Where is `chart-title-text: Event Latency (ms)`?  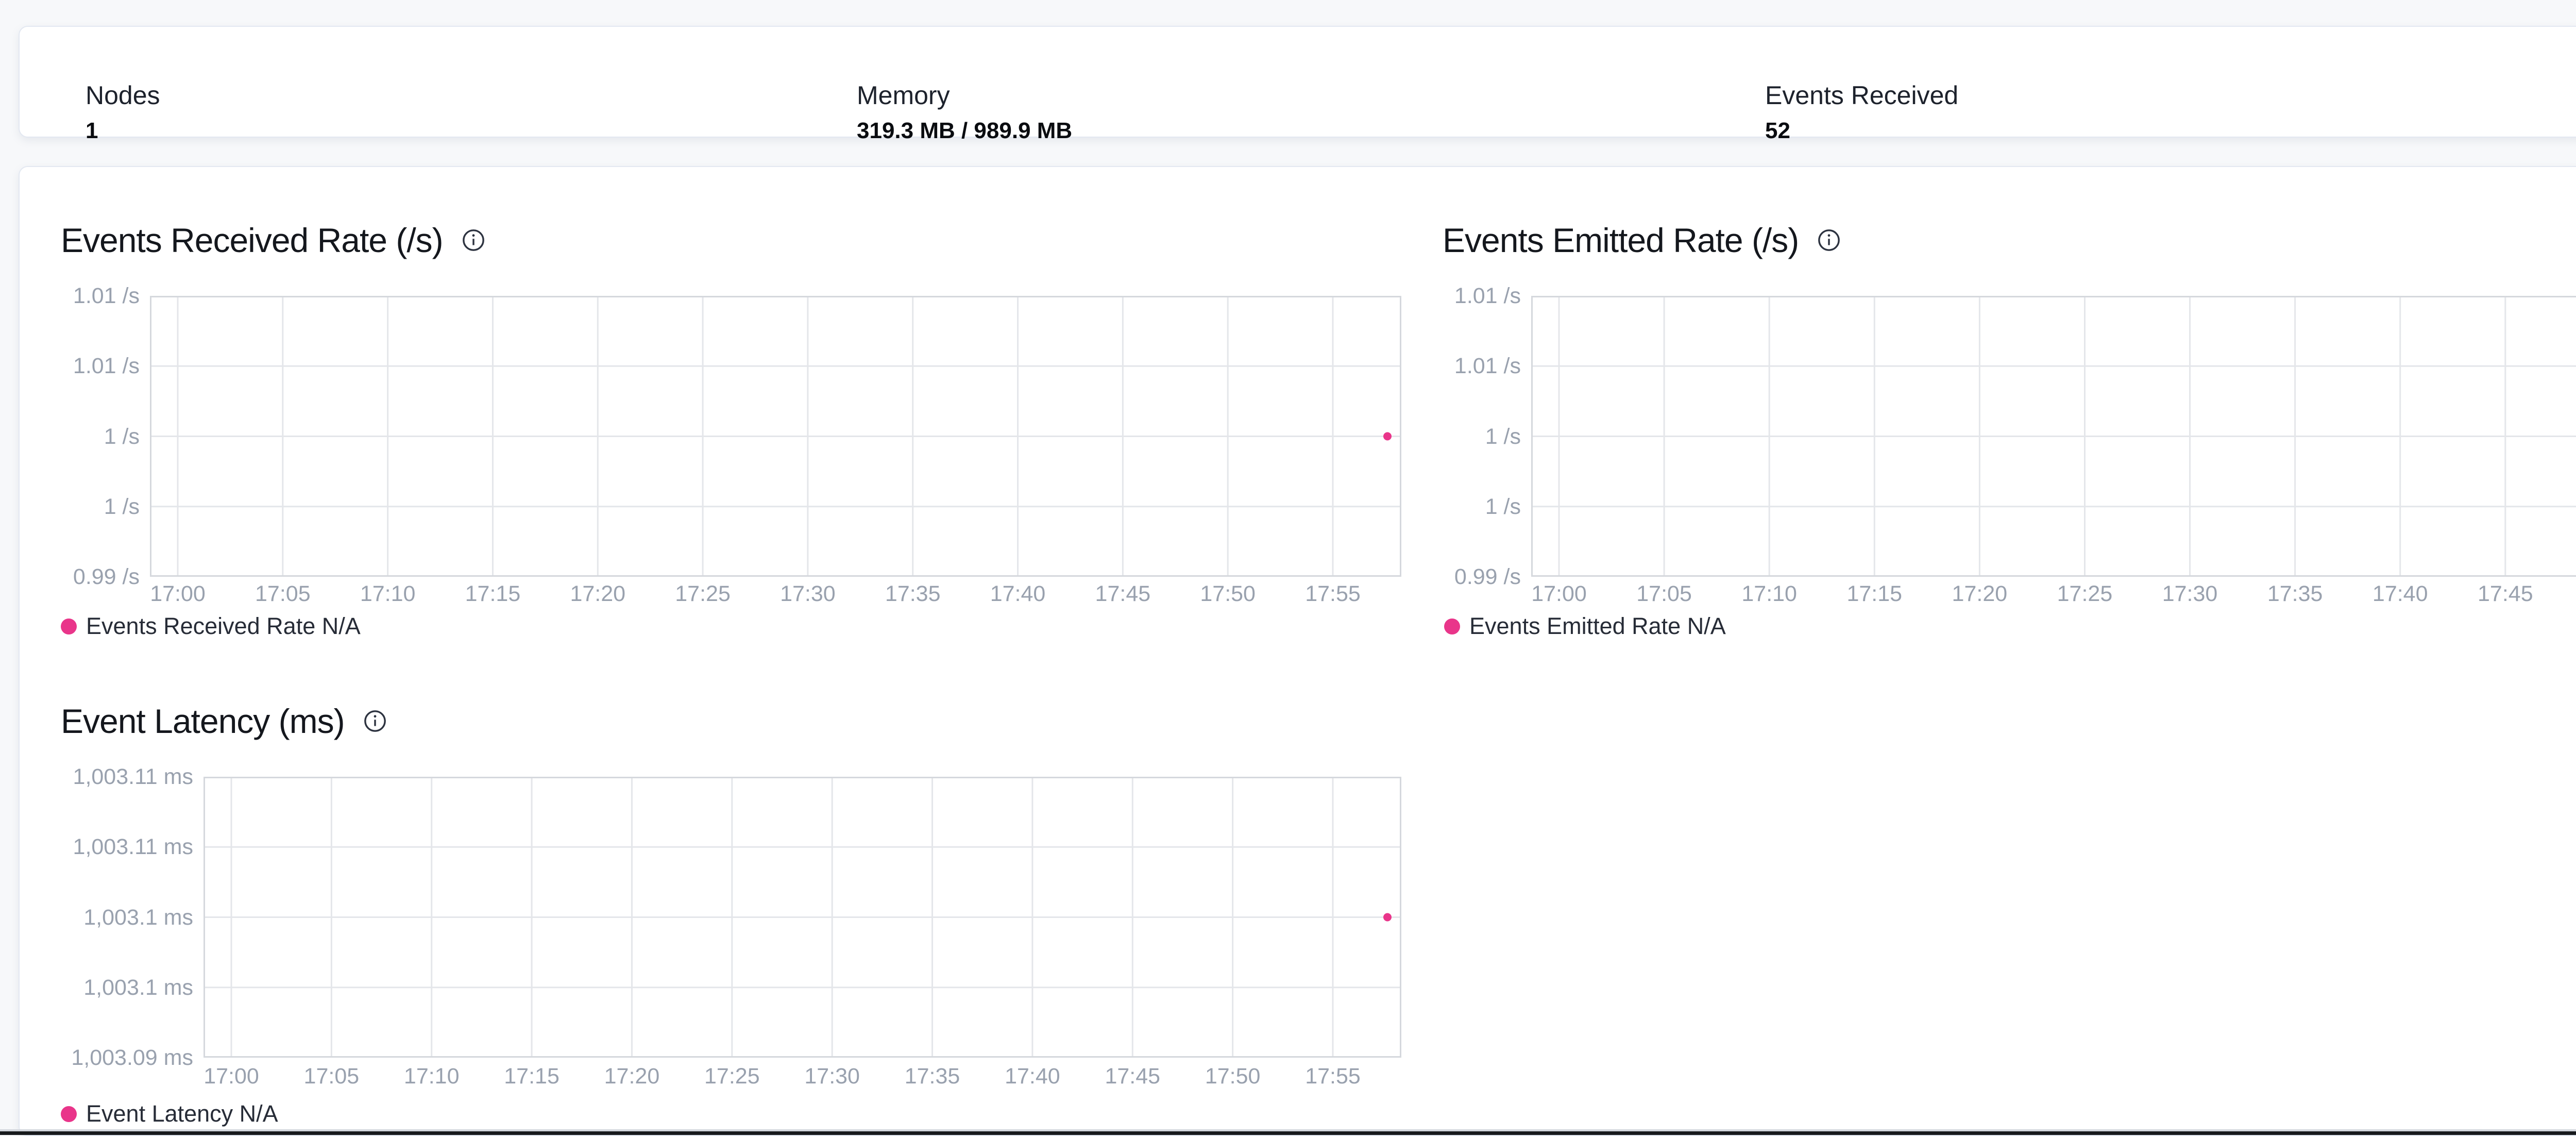 chart-title-text: Event Latency (ms) is located at coordinates (203, 721).